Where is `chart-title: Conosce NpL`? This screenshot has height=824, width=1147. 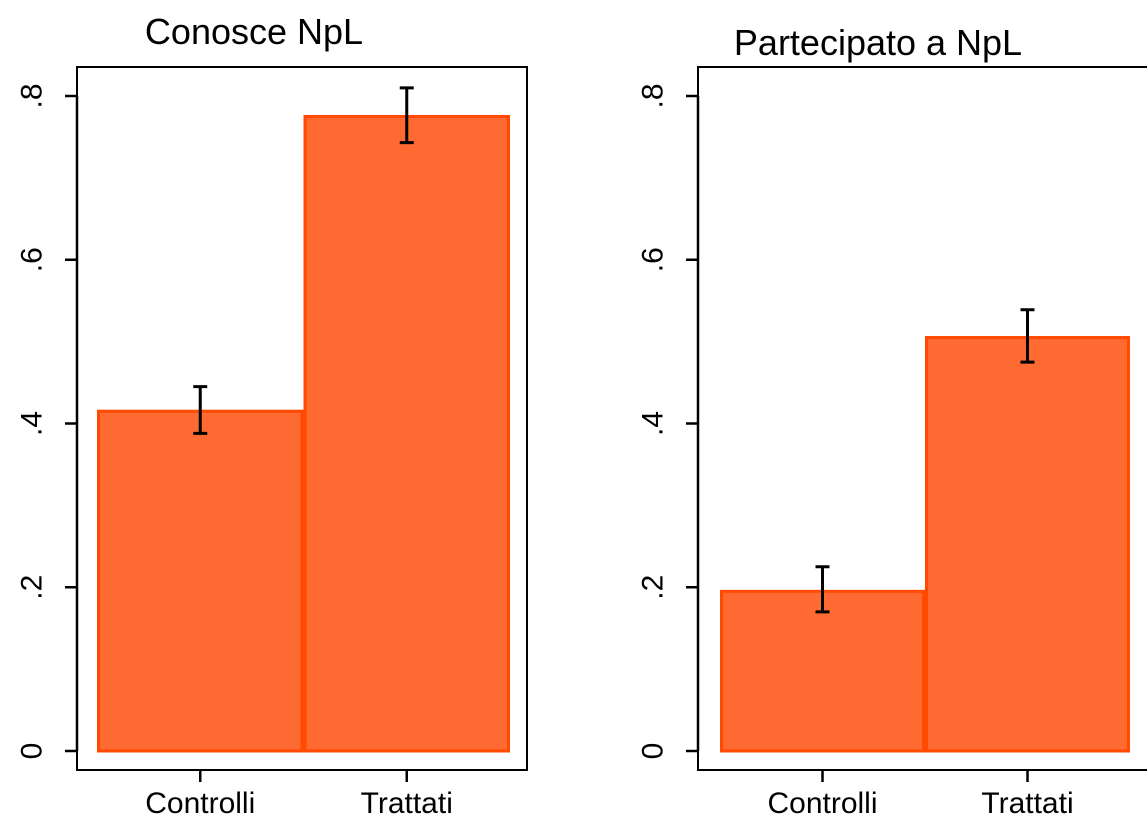 chart-title: Conosce NpL is located at coordinates (254, 31).